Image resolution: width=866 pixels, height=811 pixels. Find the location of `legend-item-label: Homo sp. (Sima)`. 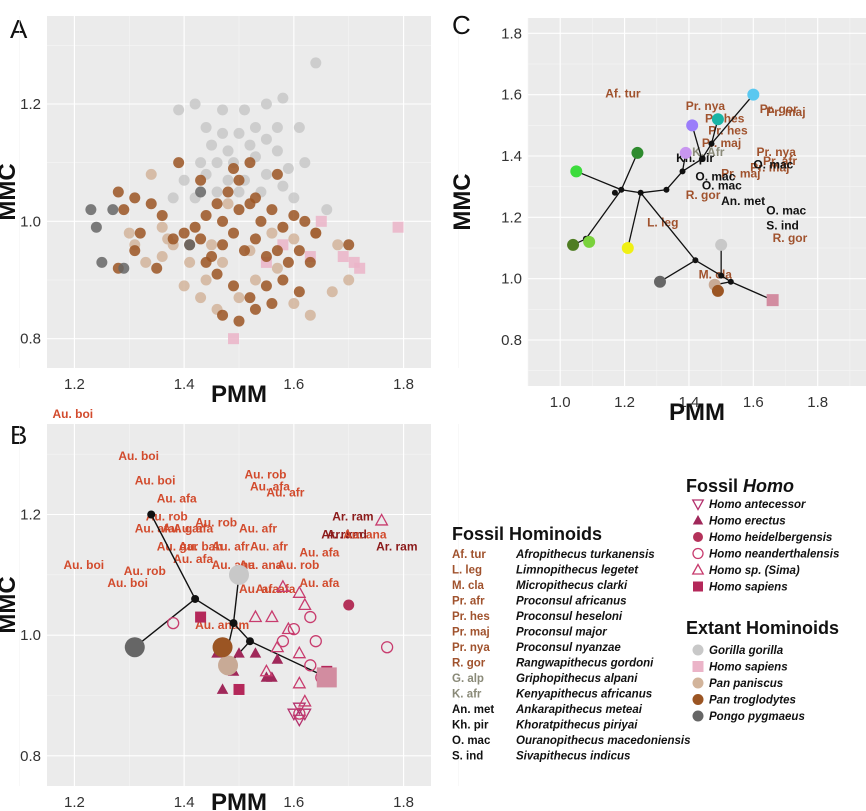

legend-item-label: Homo sp. (Sima) is located at coordinates (754, 571).